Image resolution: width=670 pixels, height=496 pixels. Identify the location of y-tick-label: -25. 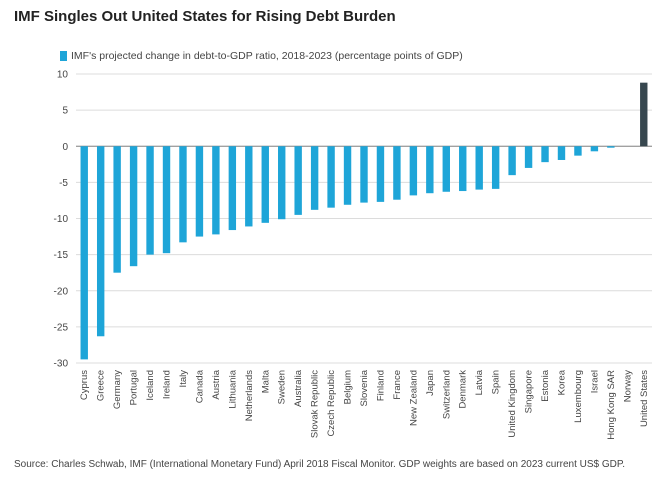
(61, 327).